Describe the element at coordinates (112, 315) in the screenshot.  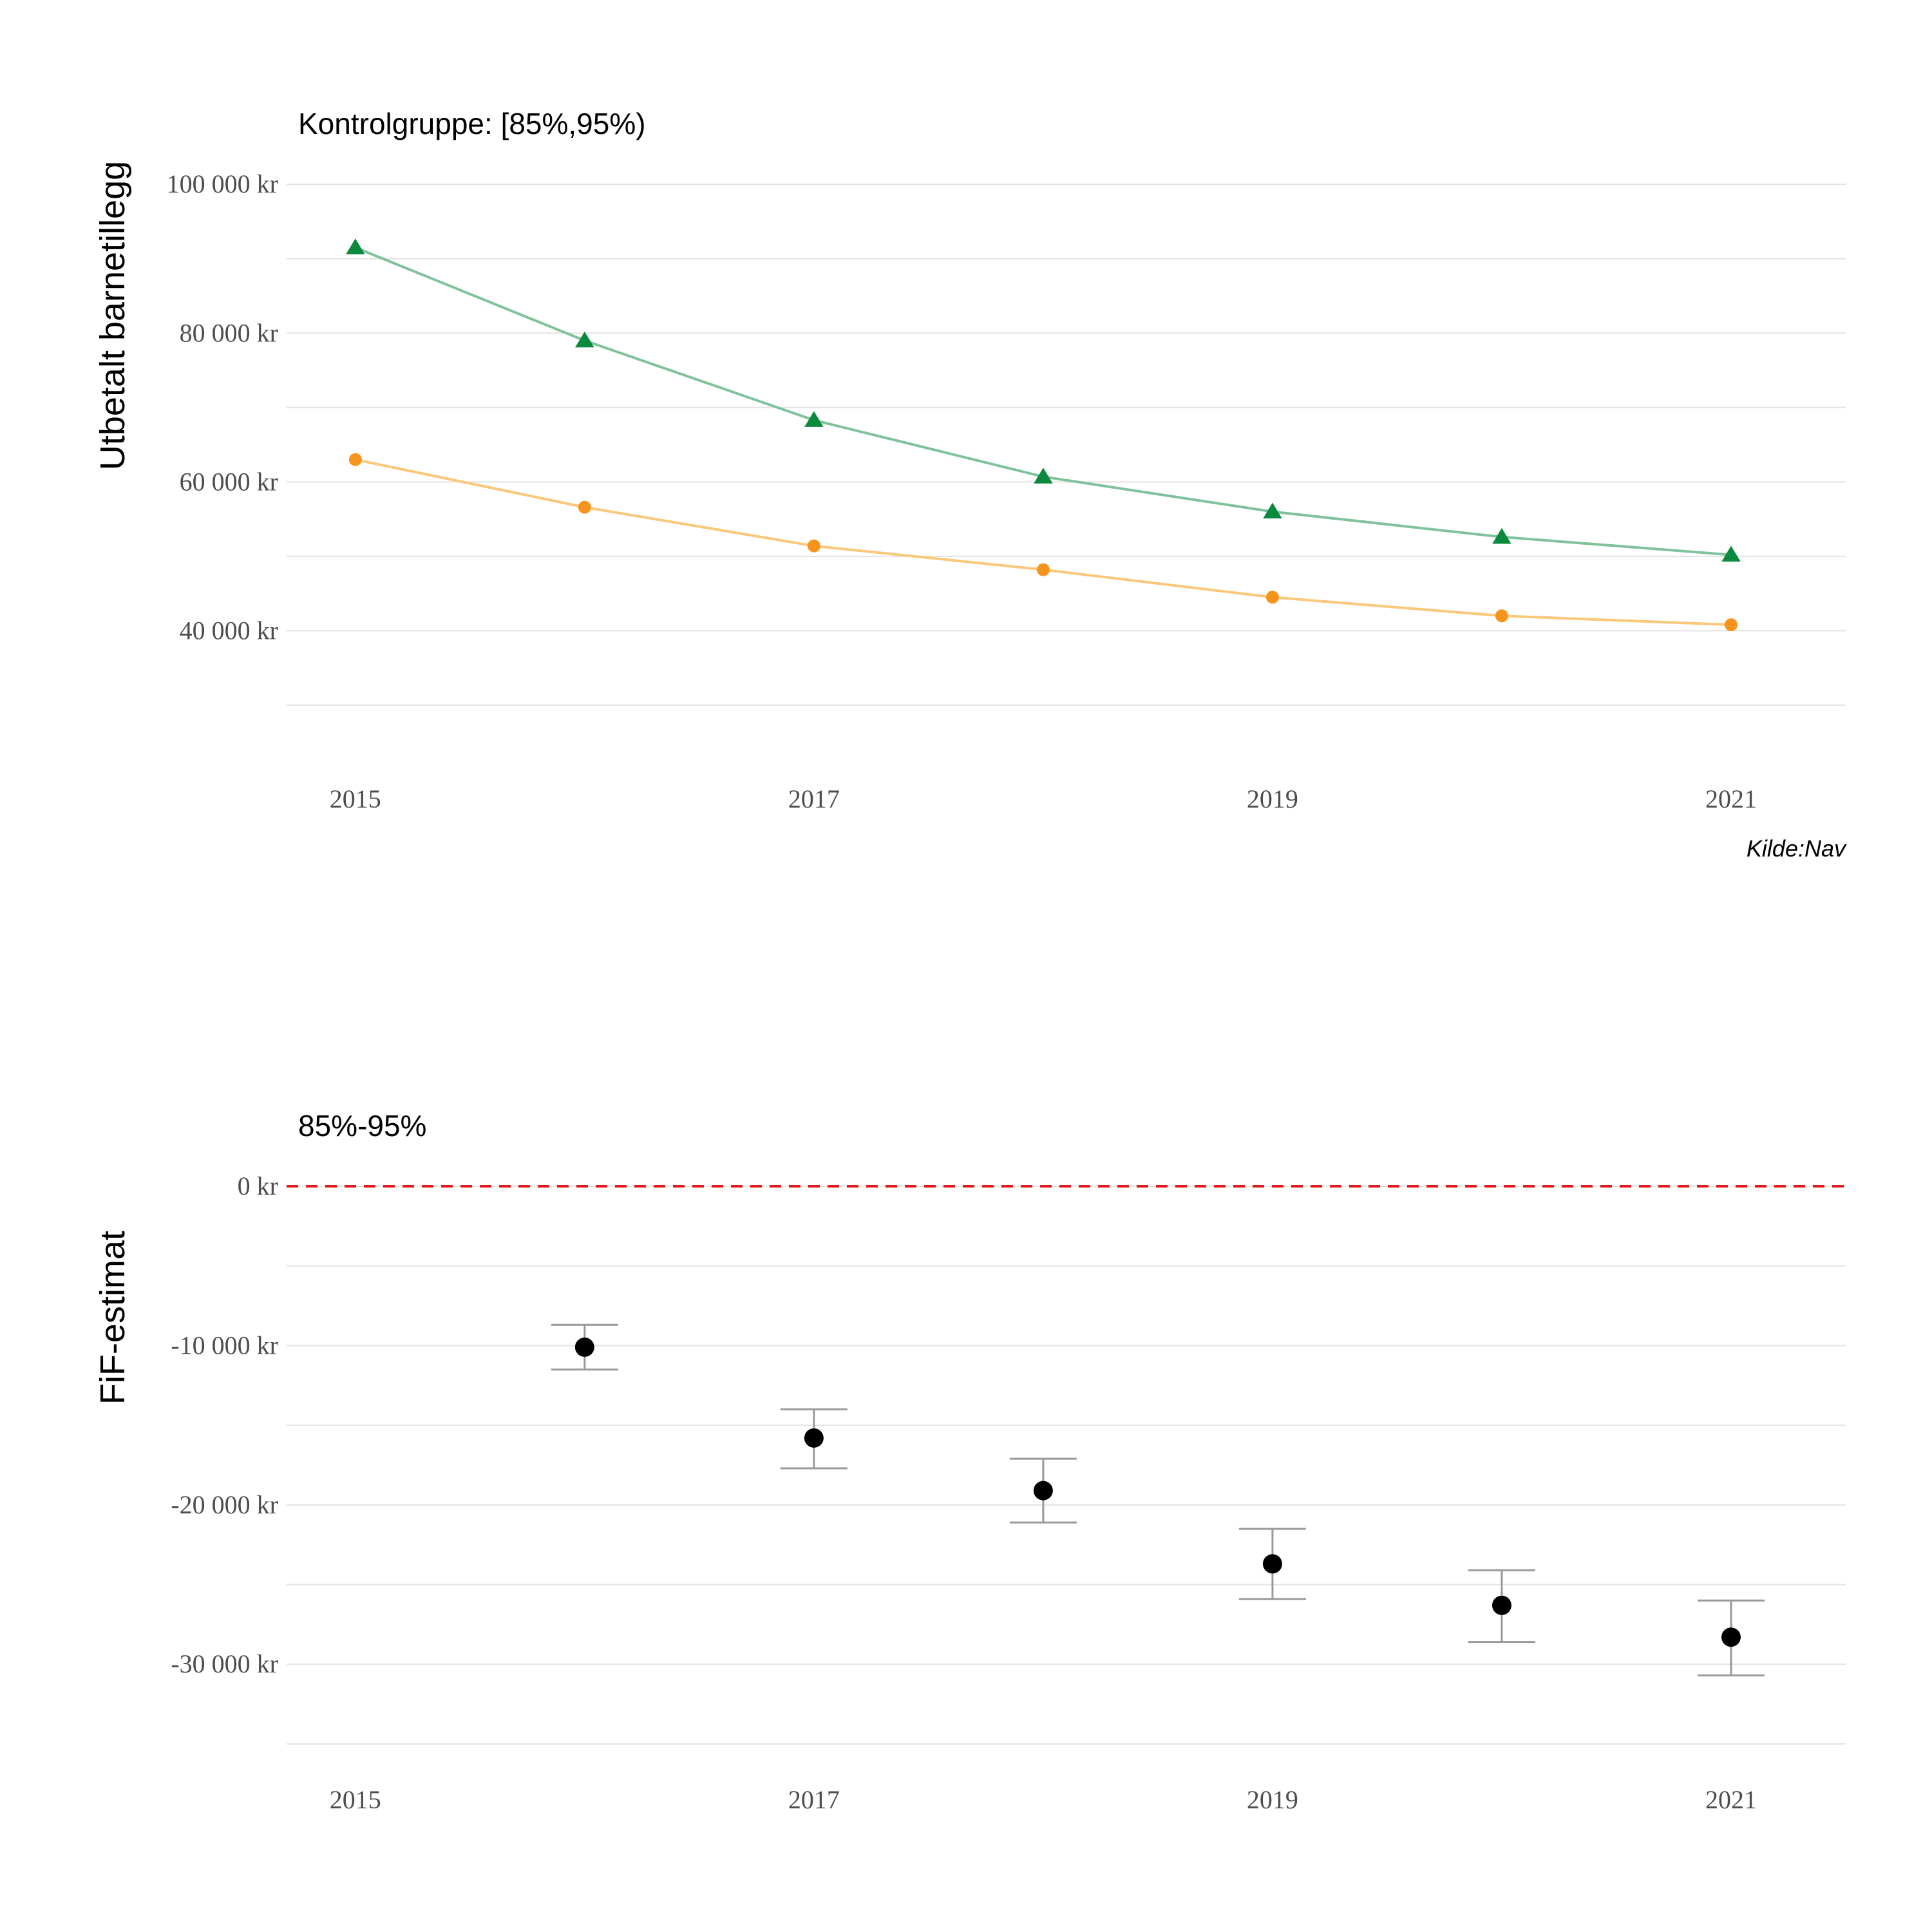
I see `top-panel-y-axis-title: Utbetalt barnetillegg` at that location.